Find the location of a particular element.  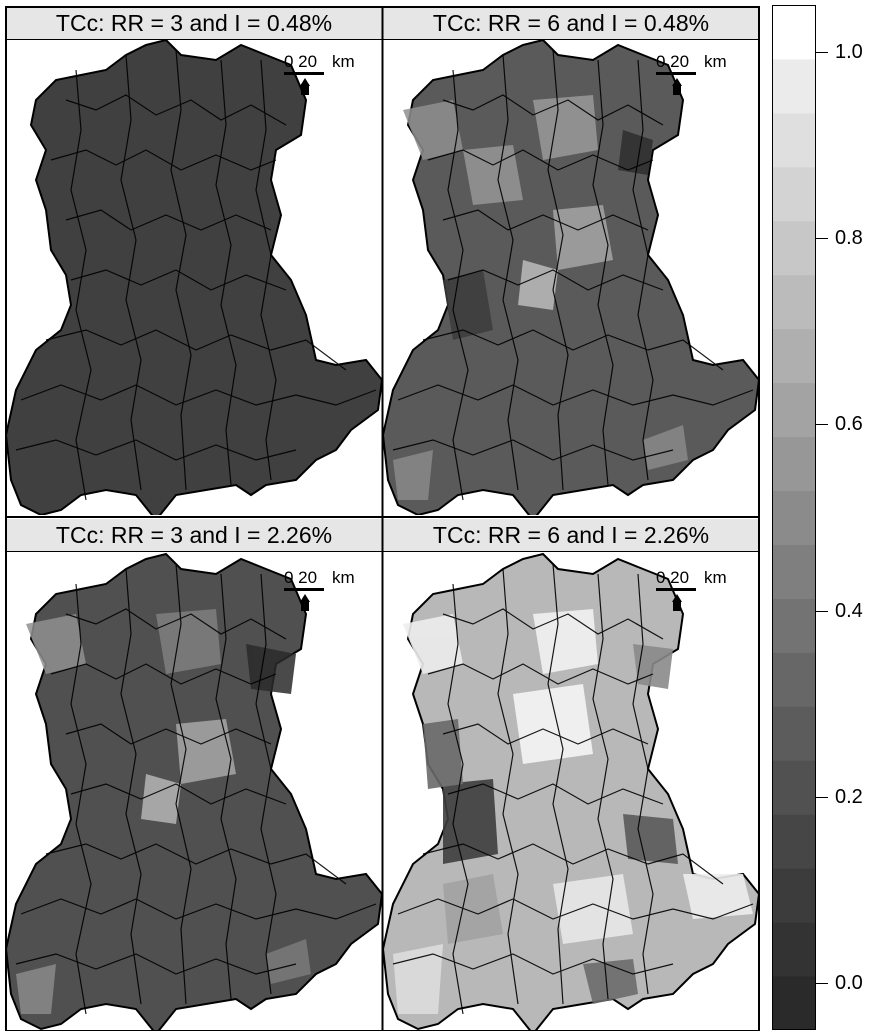

legend-tick-label: 0.4 is located at coordinates (849, 611).